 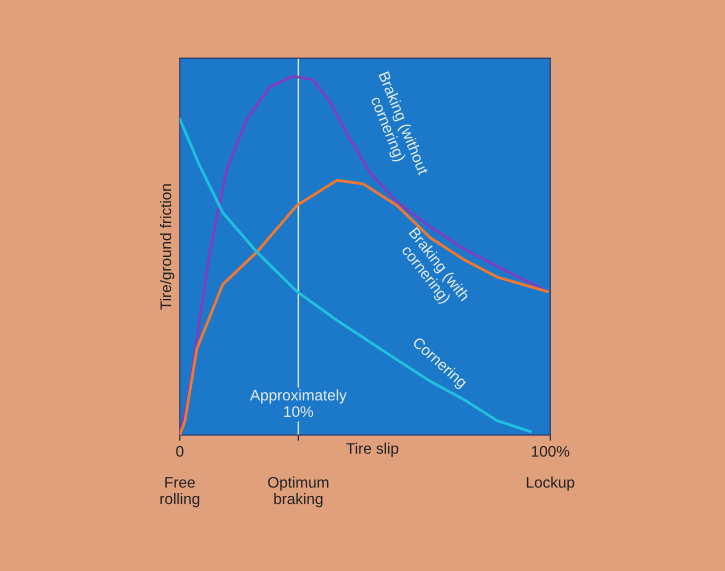 I want to click on text: Optimum braking, so click(x=298, y=492).